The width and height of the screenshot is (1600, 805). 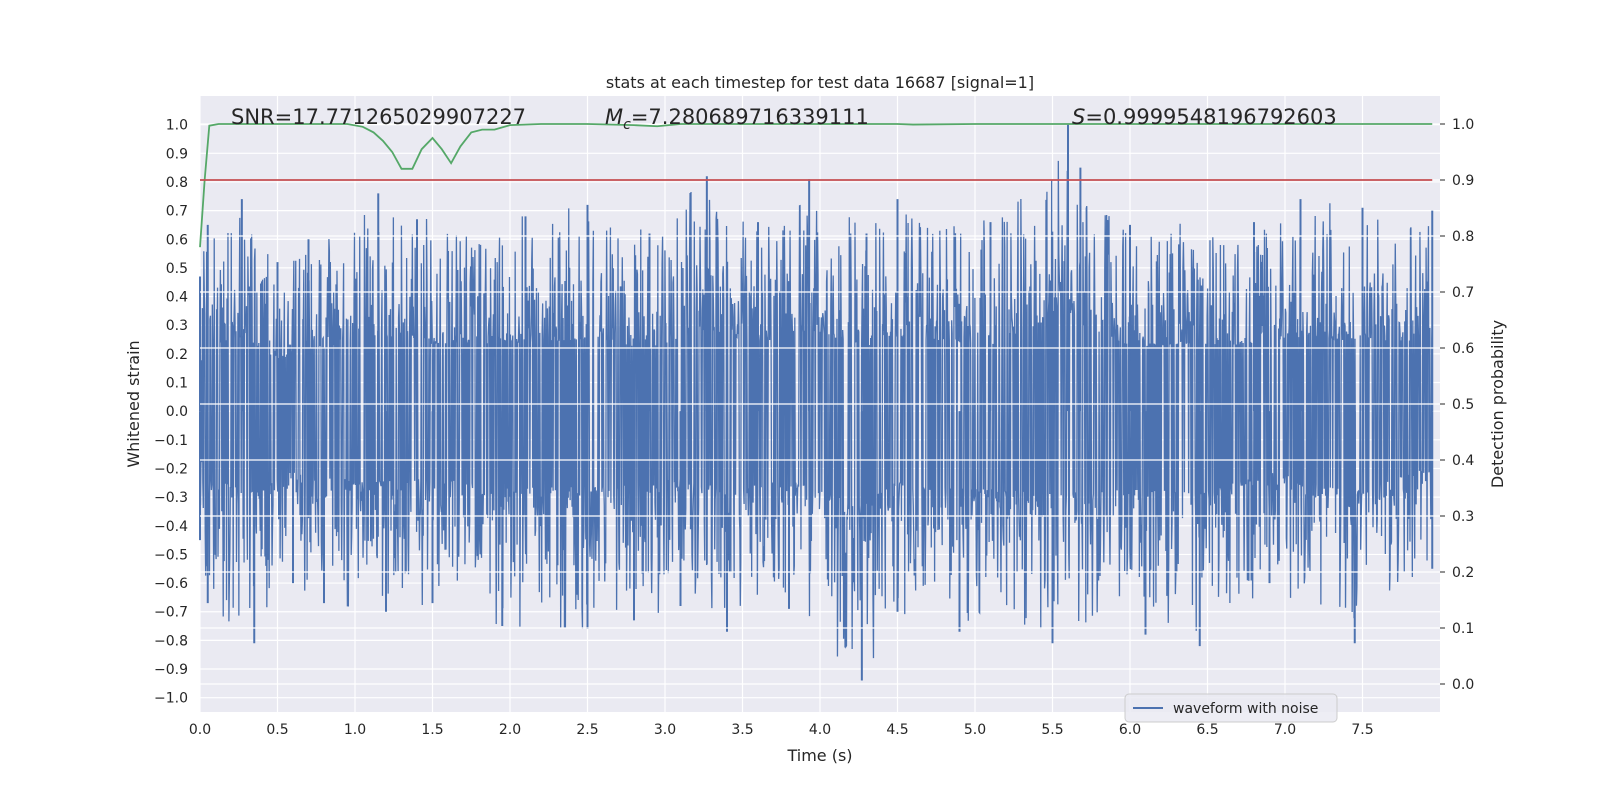 What do you see at coordinates (510, 730) in the screenshot?
I see `x-tick-label: 2.0` at bounding box center [510, 730].